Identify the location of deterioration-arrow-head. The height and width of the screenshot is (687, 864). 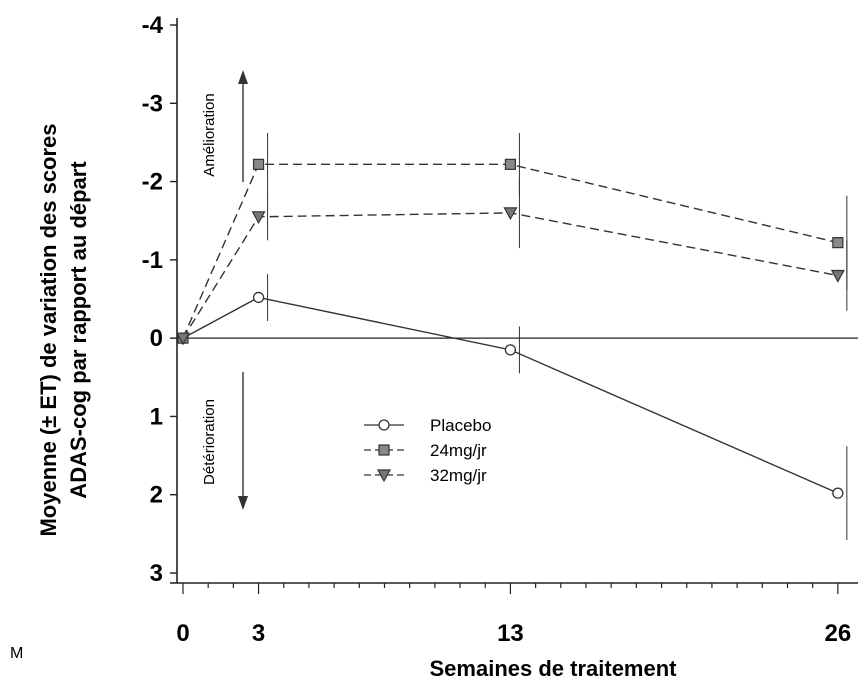
(243, 503).